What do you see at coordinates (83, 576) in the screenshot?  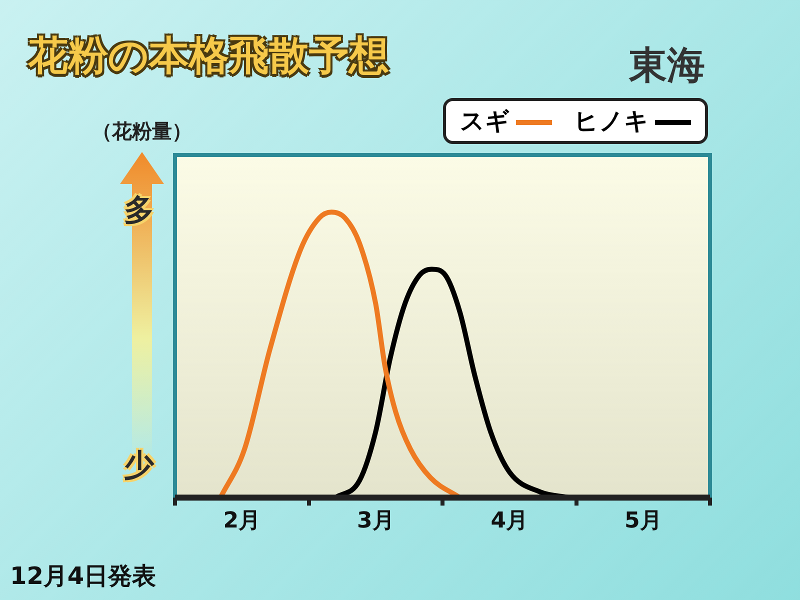 I see `text: 12月4日発表` at bounding box center [83, 576].